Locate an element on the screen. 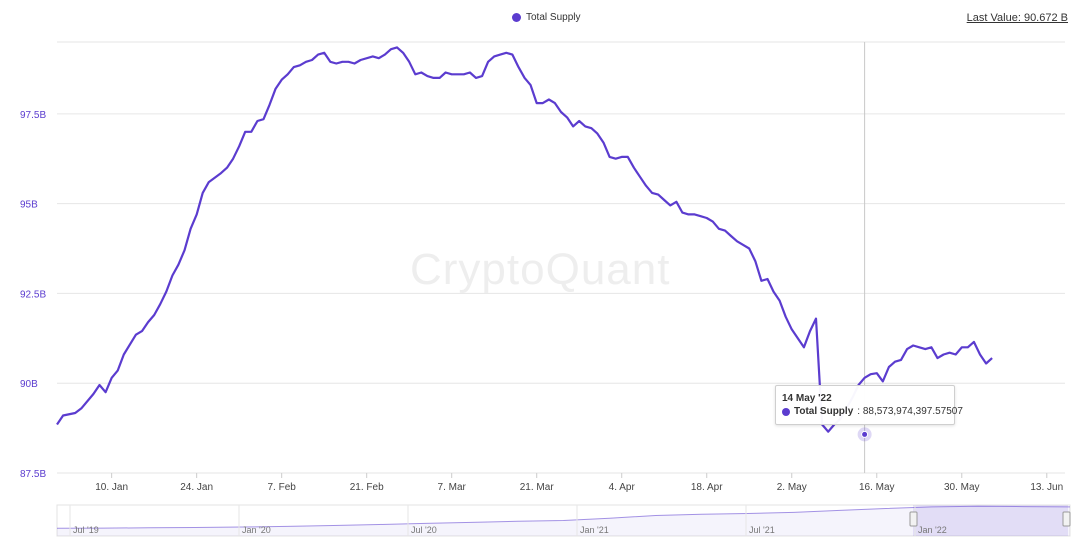  navigator-handle-right is located at coordinates (1066, 519).